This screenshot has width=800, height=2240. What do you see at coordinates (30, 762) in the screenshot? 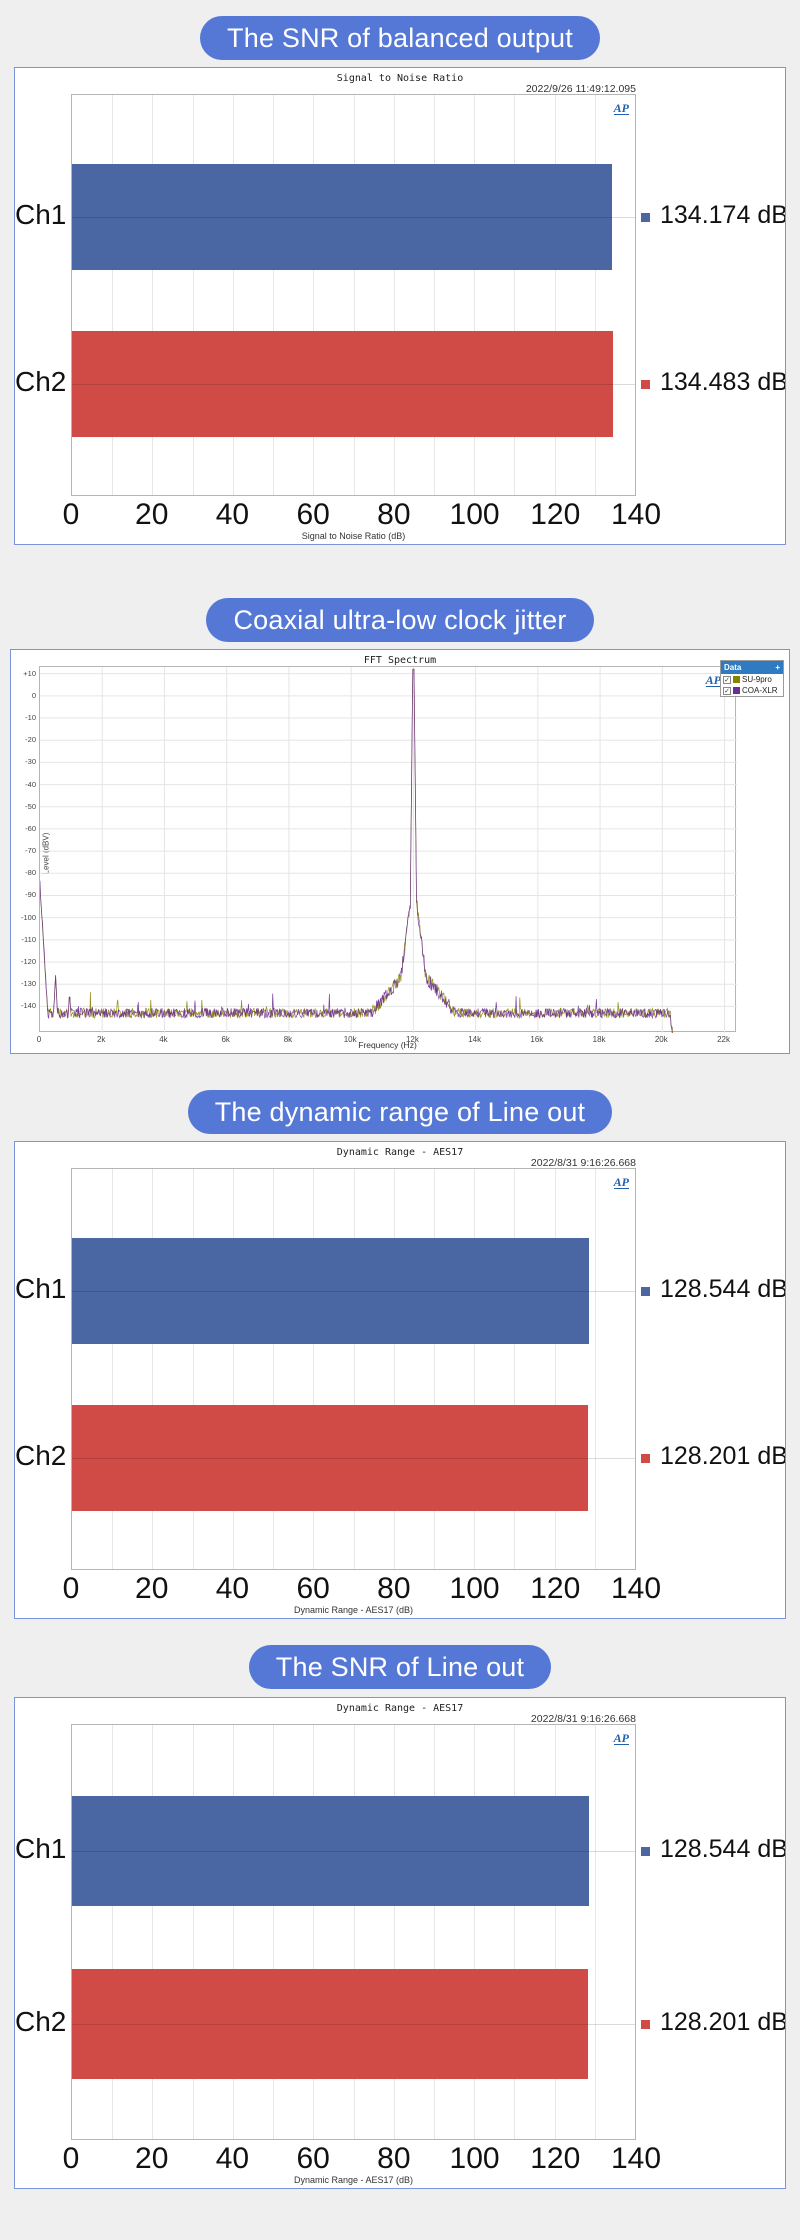
I see `y-tick-label: -30` at bounding box center [30, 762].